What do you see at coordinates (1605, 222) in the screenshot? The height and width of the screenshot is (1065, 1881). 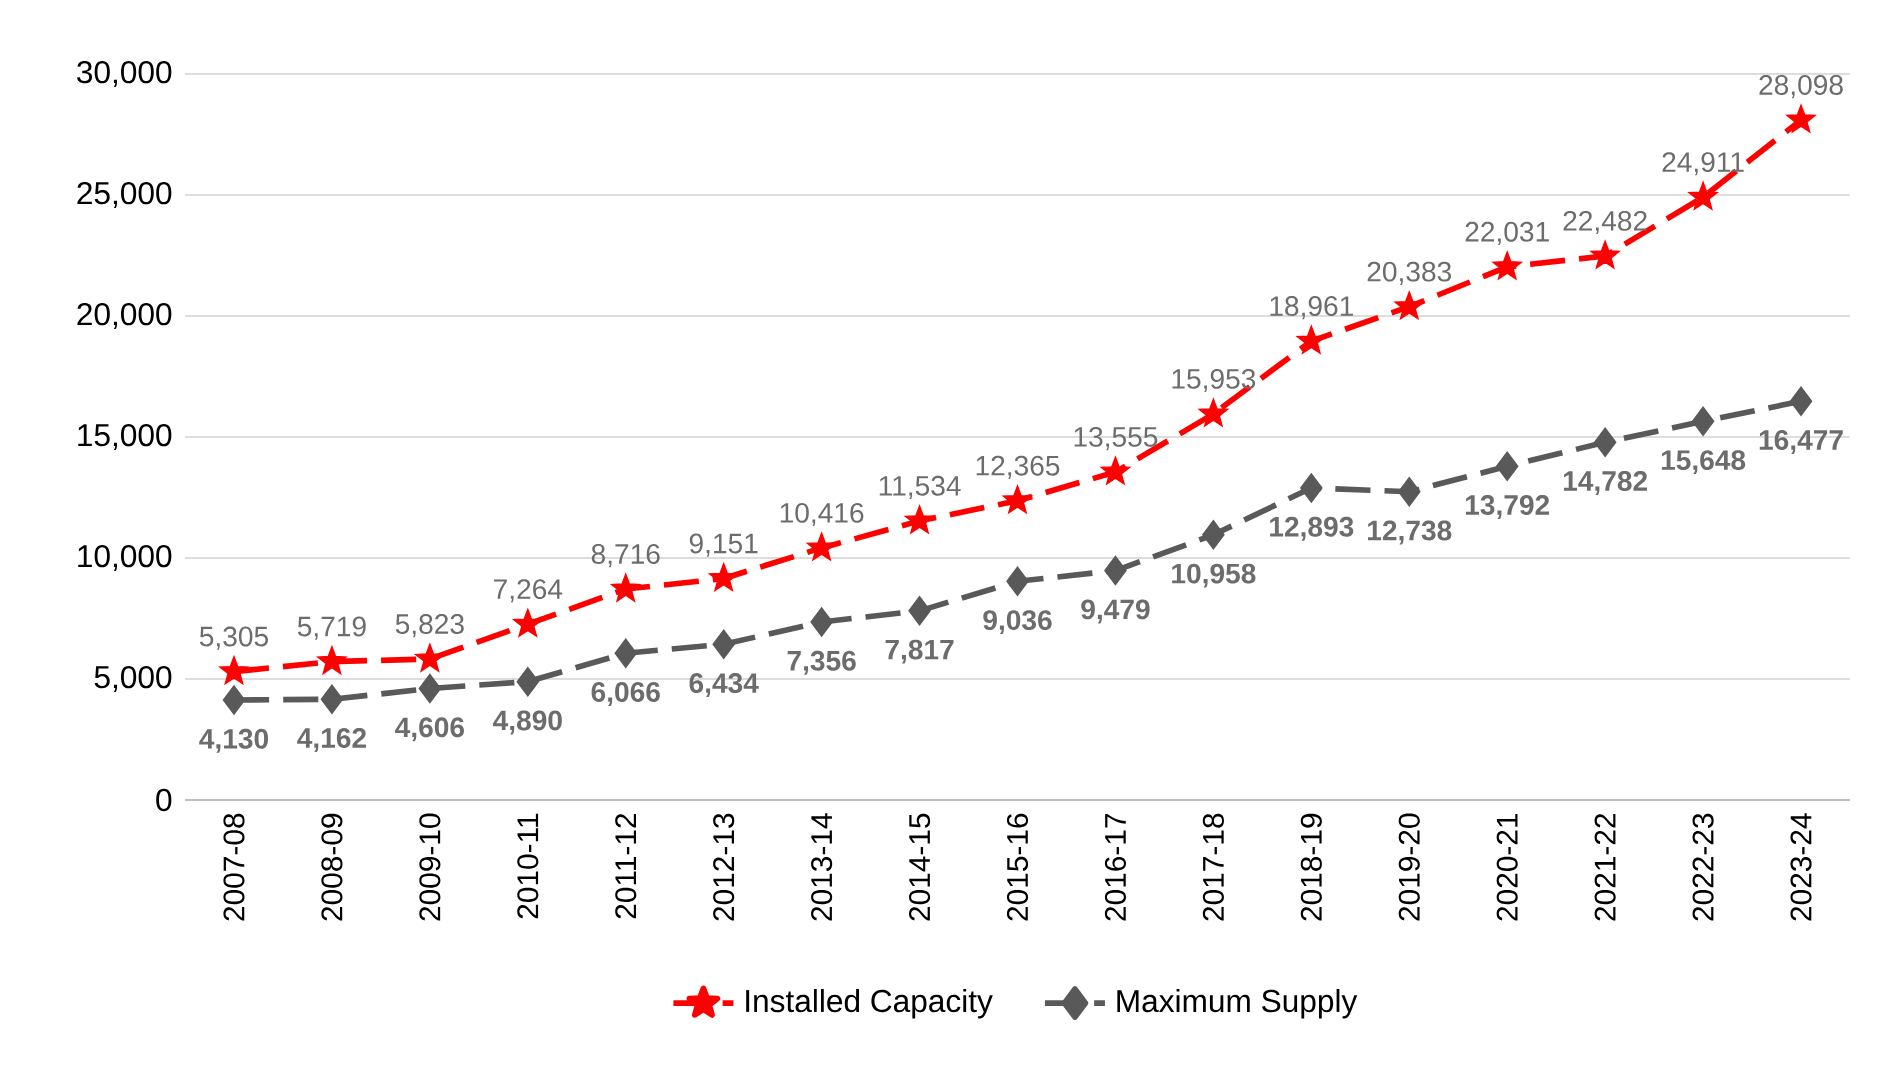 I see `data-label: 22,482` at bounding box center [1605, 222].